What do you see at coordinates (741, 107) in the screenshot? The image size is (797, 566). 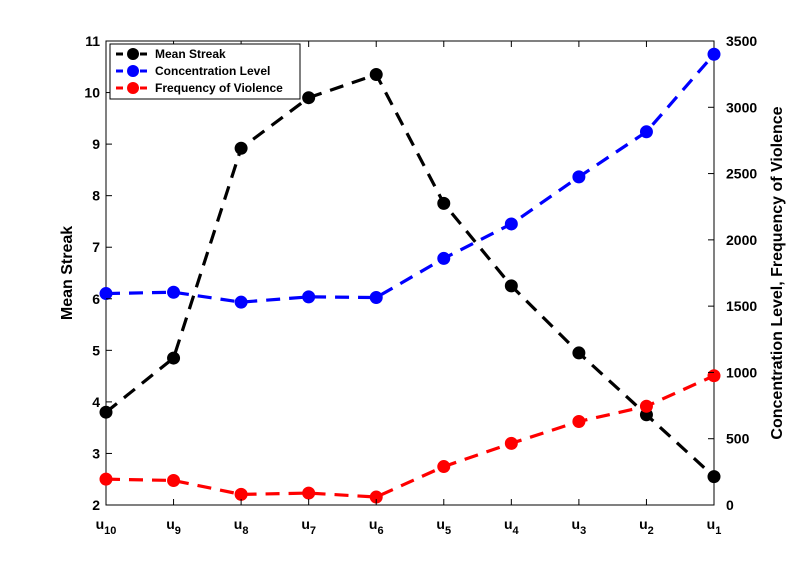 I see `y-right-tick-label: 3000` at bounding box center [741, 107].